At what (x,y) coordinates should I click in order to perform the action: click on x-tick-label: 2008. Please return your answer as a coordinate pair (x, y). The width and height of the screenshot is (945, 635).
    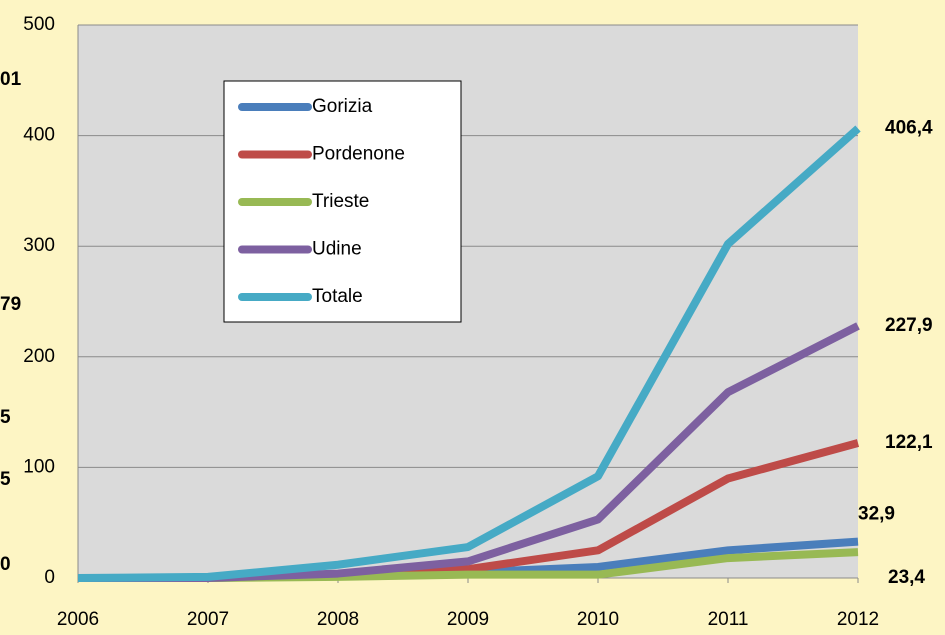
    Looking at the image, I should click on (338, 619).